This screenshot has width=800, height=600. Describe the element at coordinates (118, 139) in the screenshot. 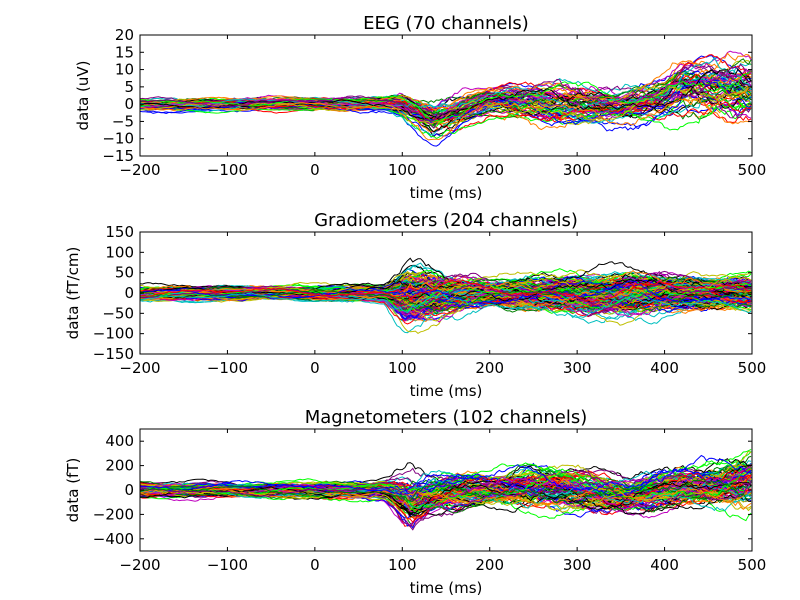

I see `y-tick-label: −10` at that location.